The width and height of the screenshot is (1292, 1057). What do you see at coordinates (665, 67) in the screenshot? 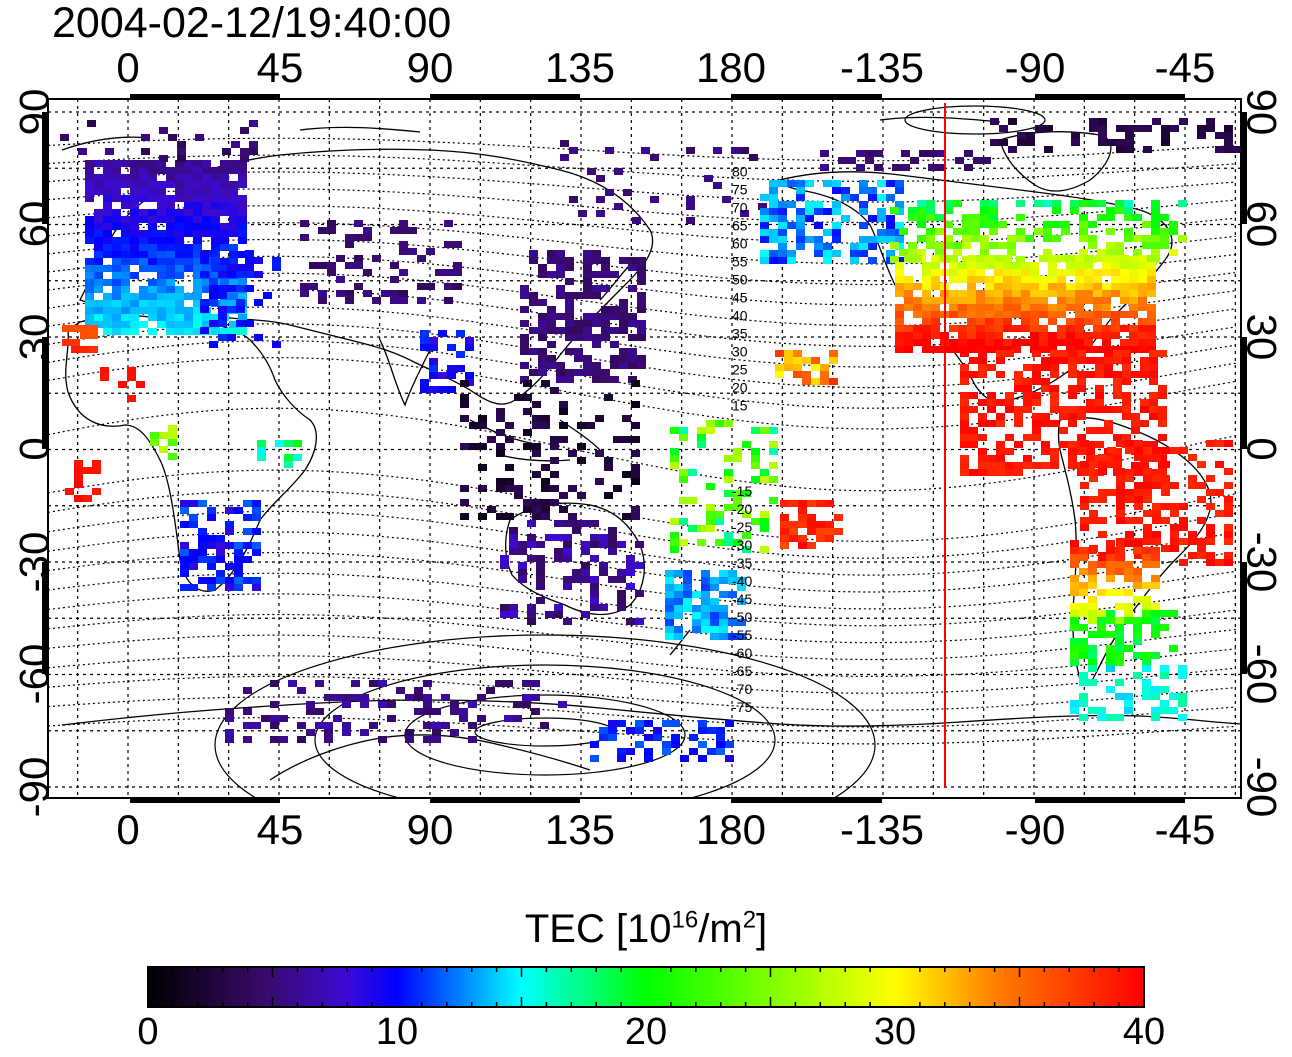
I see `top-longitude-labels: 0 45 90 135 180 -135 -90 -45` at bounding box center [665, 67].